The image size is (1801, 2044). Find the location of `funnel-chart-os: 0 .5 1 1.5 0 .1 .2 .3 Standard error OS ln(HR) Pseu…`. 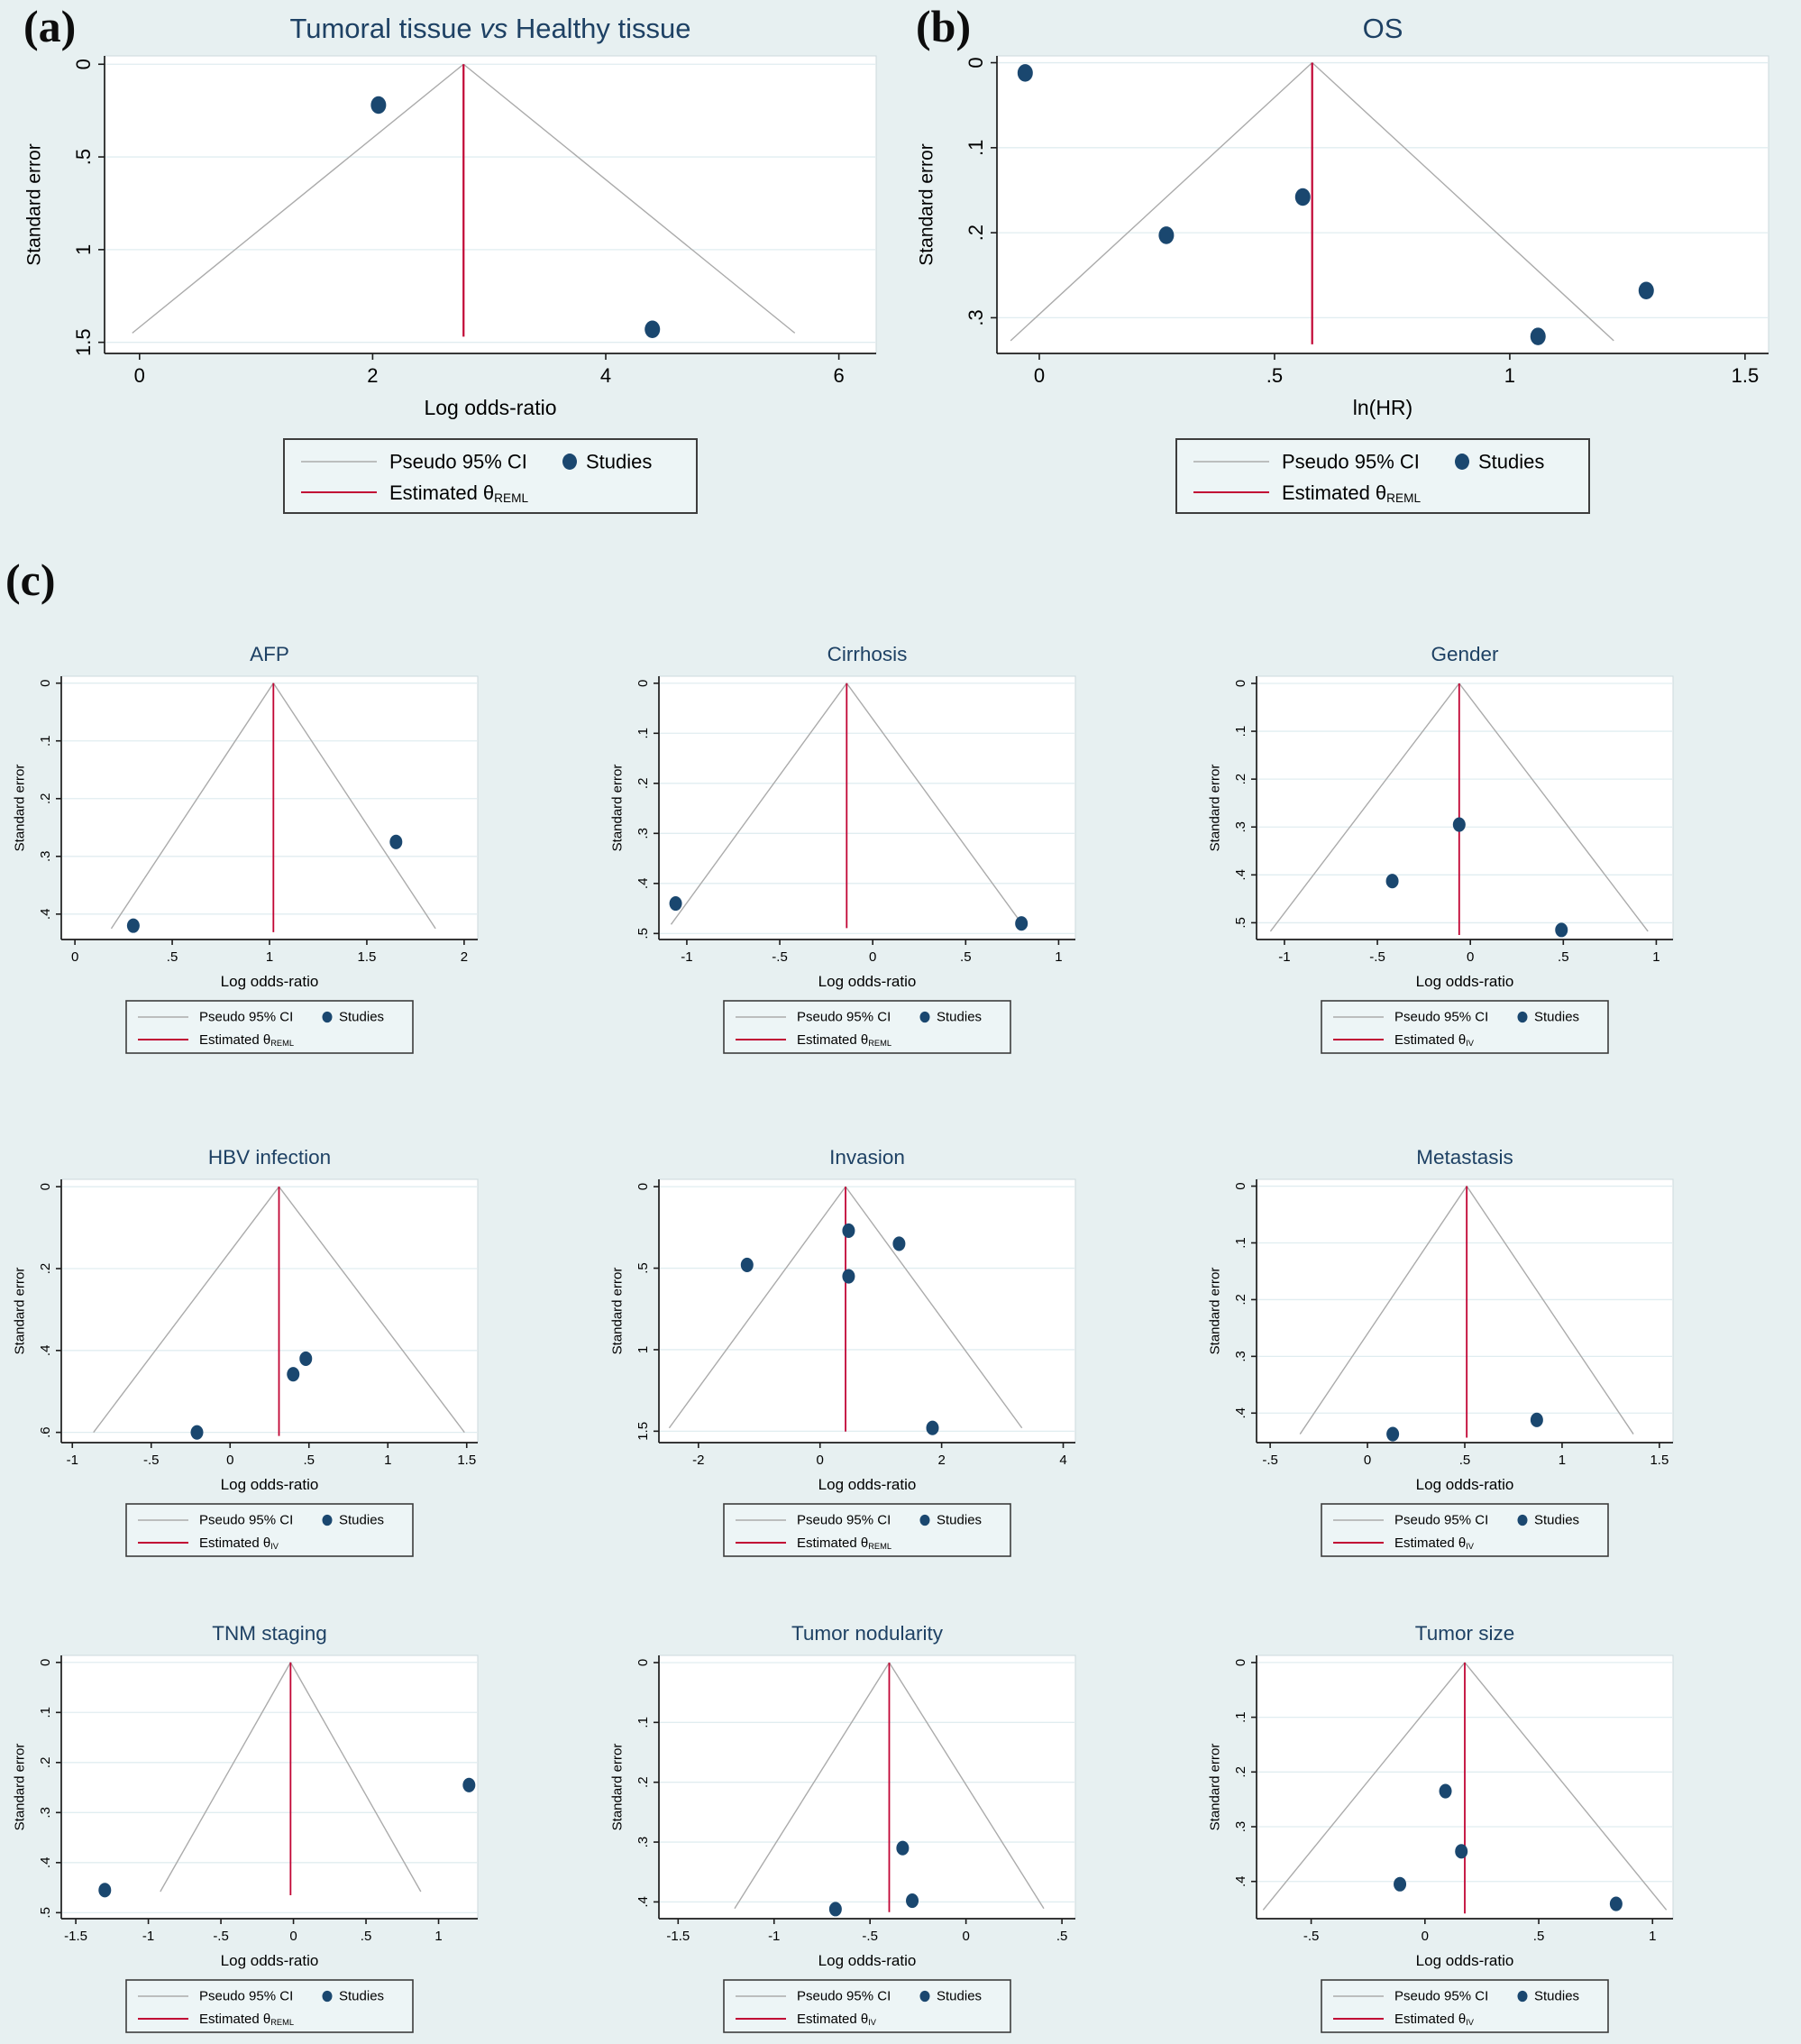

funnel-chart-os: 0 .5 1 1.5 0 .1 .2 .3 Standard error OS ln(HR) Pseu… is located at coordinates (1346, 288).